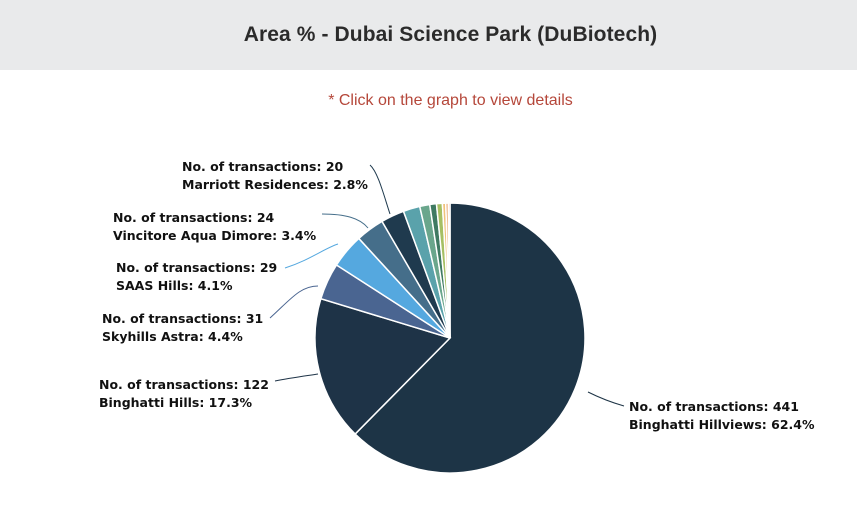 The width and height of the screenshot is (857, 518). I want to click on chart-header: Area % - Dubai Science Park (DuBiotech), so click(428, 35).